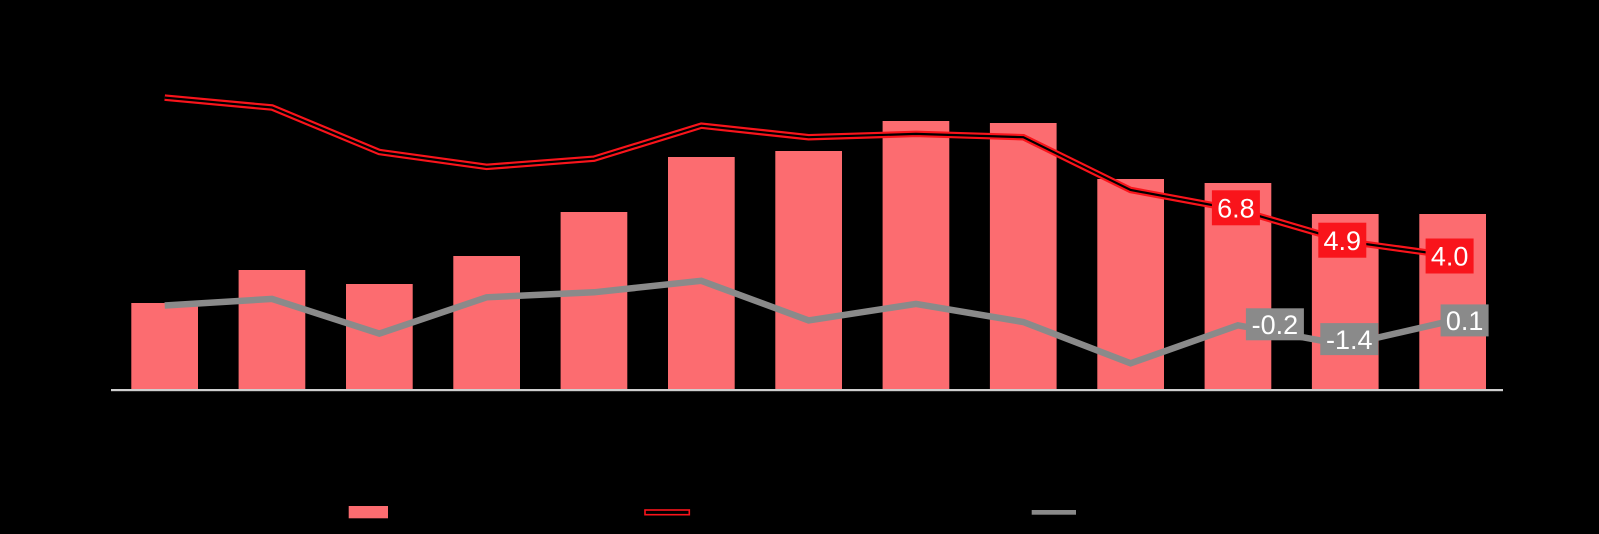 The image size is (1599, 534). I want to click on data-label: -1.4, so click(1349, 340).